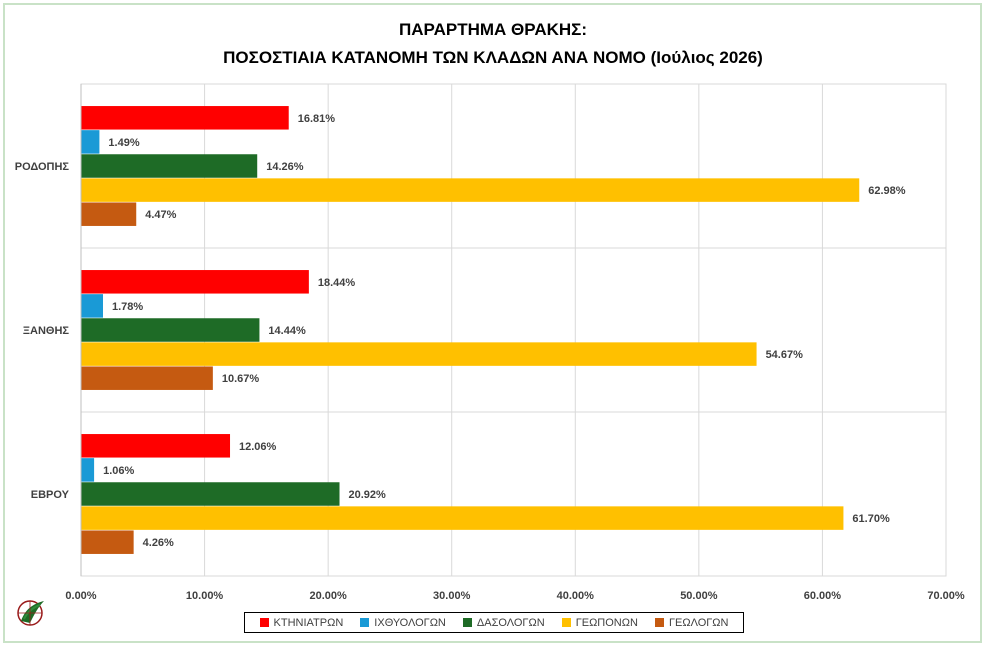 The width and height of the screenshot is (987, 648). I want to click on organization-logo, so click(38, 620).